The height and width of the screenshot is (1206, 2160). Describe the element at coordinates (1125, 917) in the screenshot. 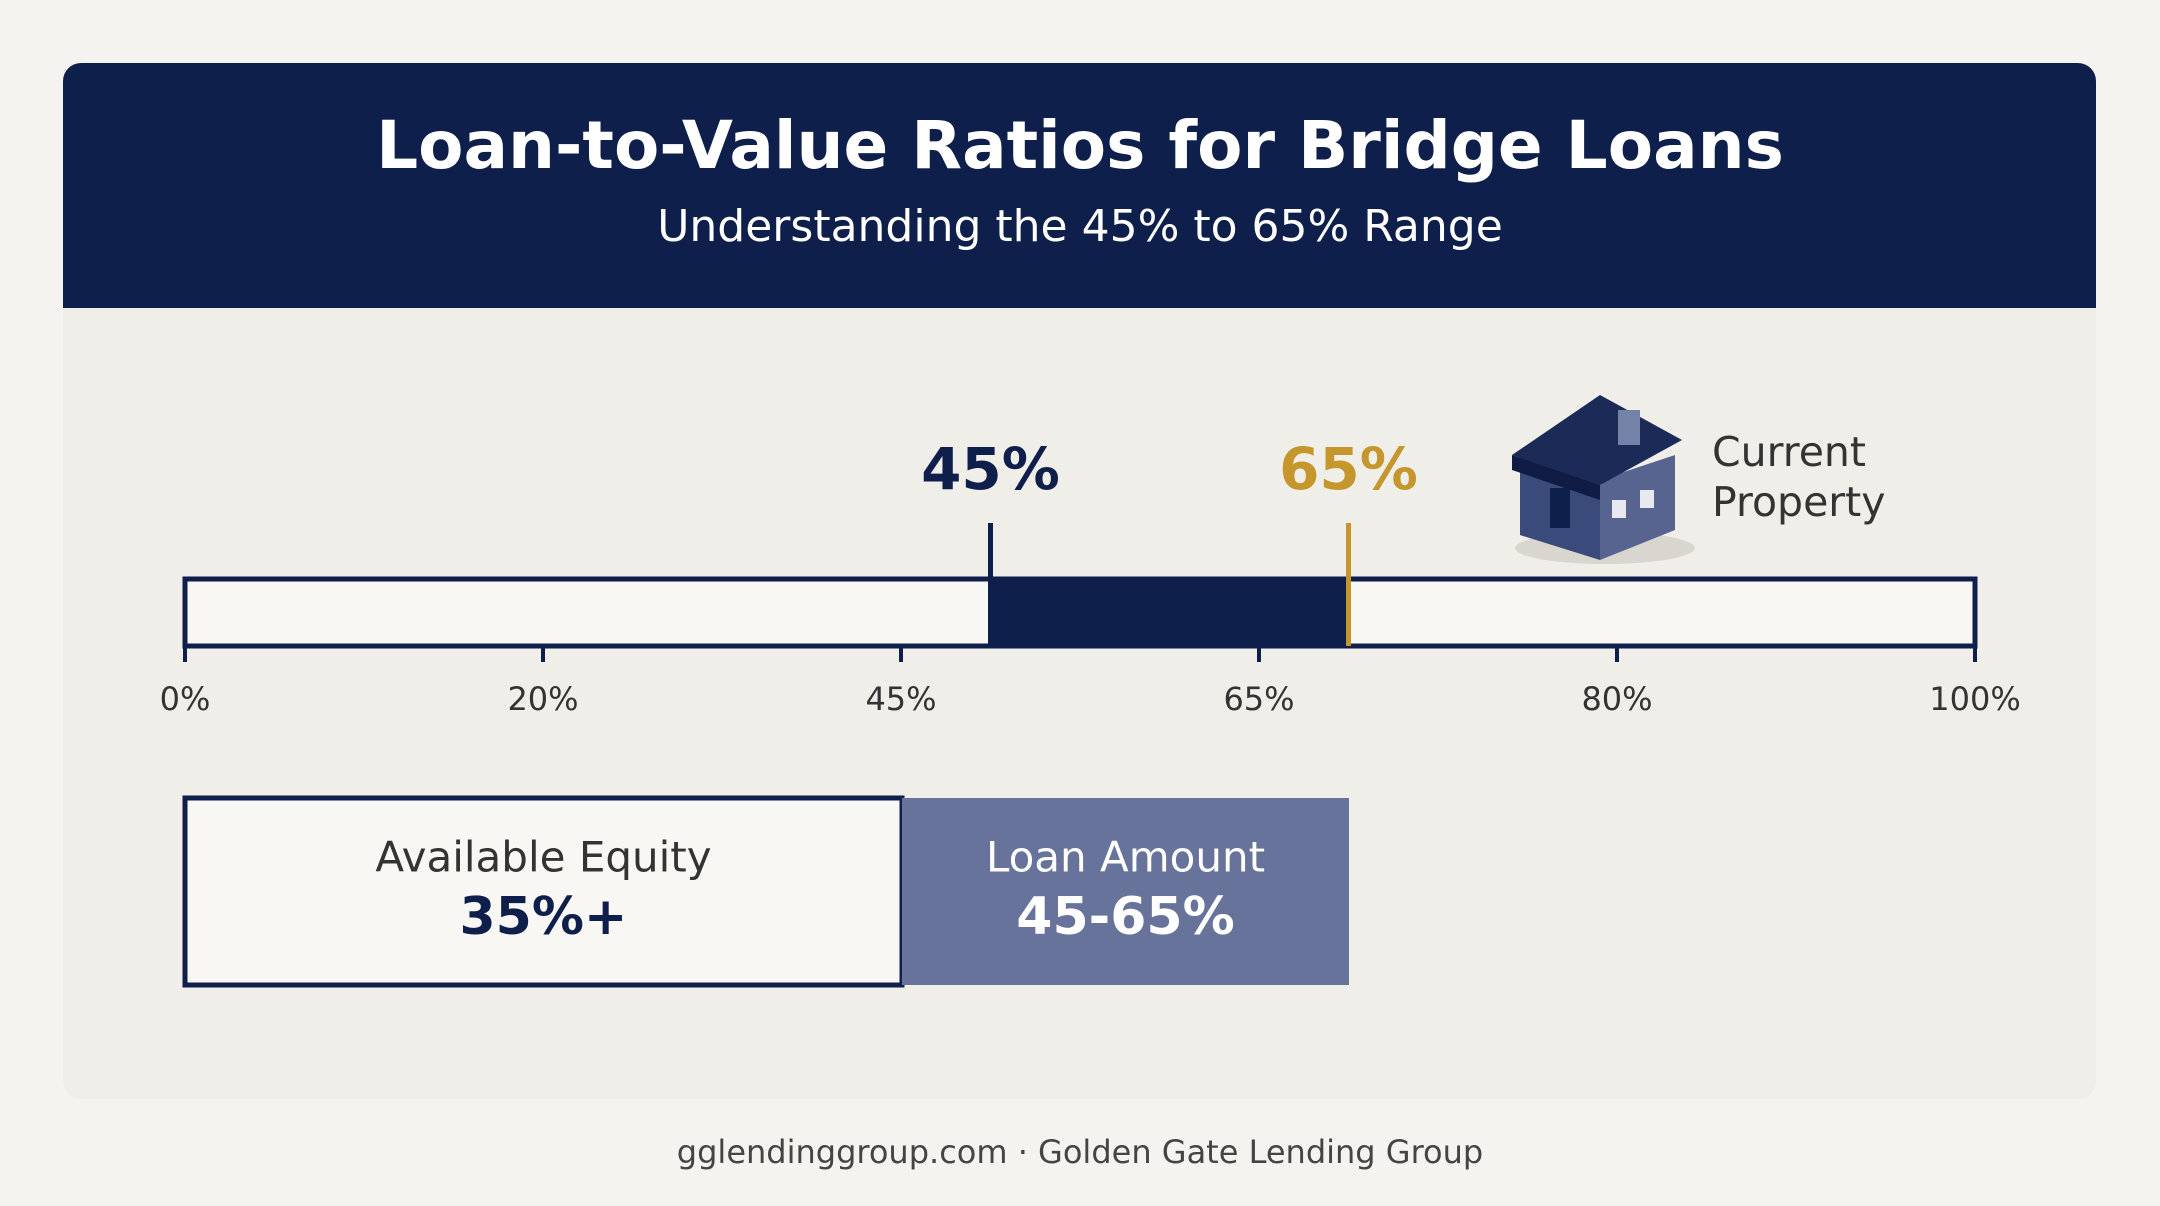

I see `box-value: 45-65%` at that location.